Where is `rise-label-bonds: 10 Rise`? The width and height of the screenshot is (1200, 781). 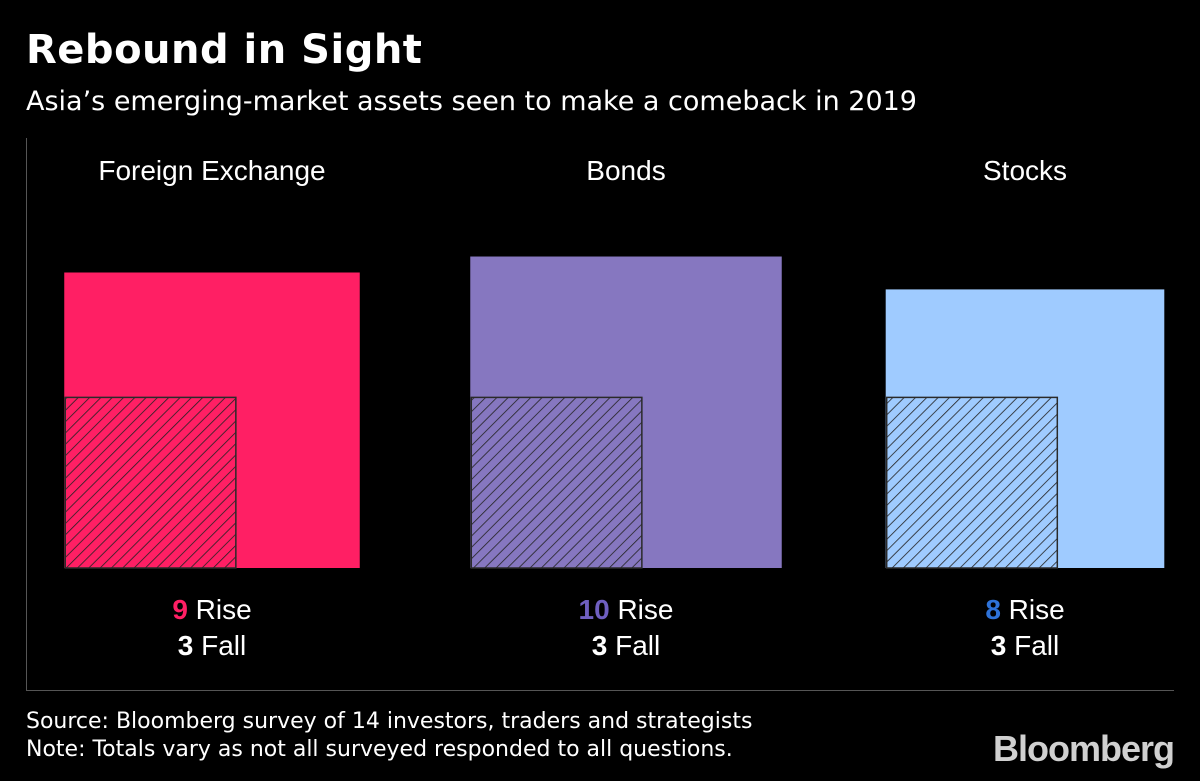
rise-label-bonds: 10 Rise is located at coordinates (626, 609).